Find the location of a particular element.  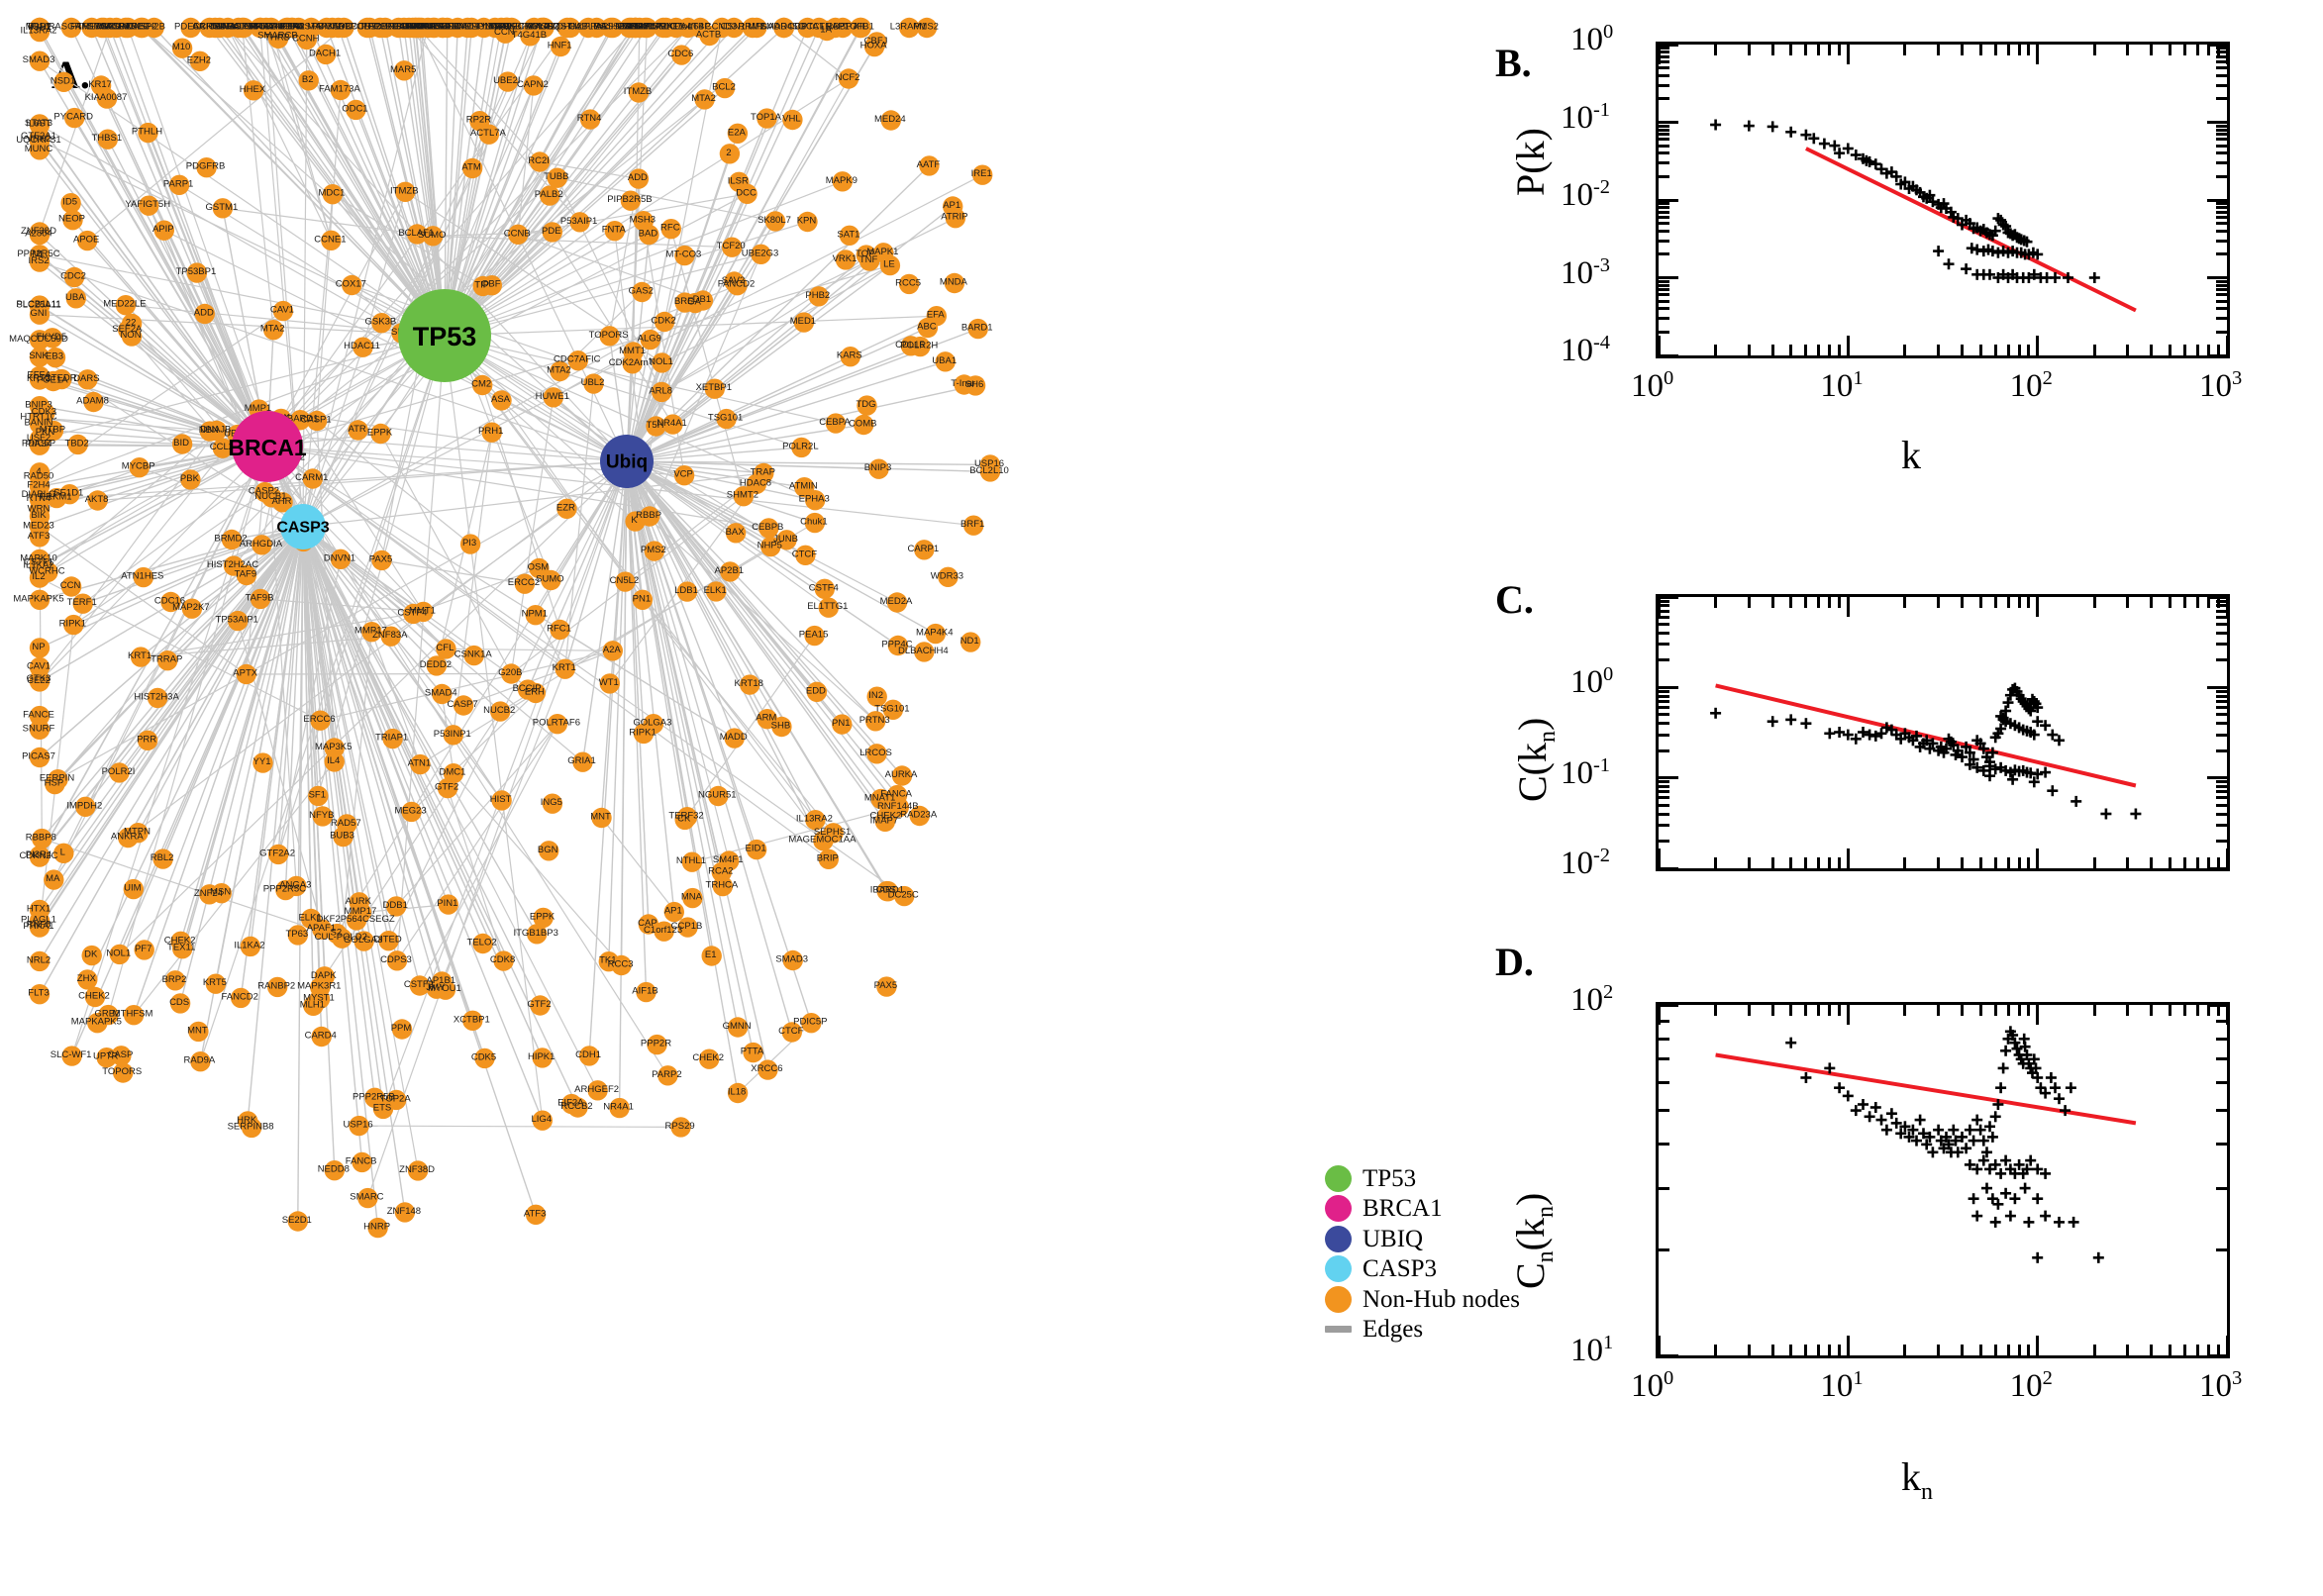

hub-node-ubiq is located at coordinates (627, 461).